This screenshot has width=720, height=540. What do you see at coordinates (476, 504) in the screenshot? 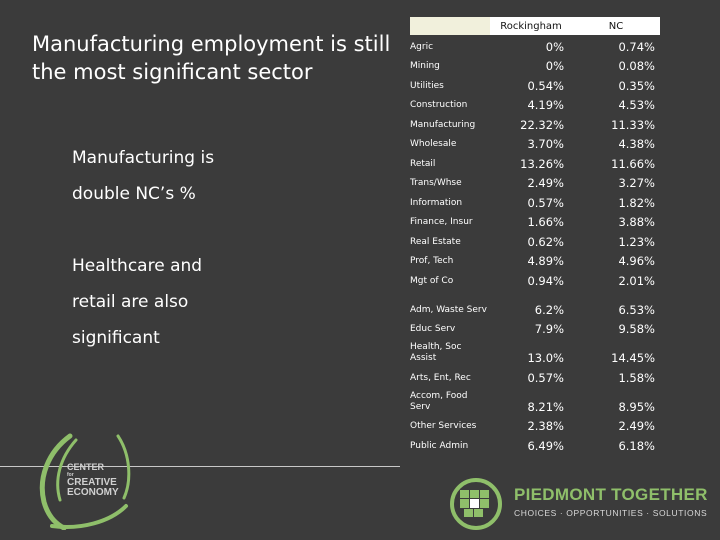
I see `piedmont-together-map-icon` at bounding box center [476, 504].